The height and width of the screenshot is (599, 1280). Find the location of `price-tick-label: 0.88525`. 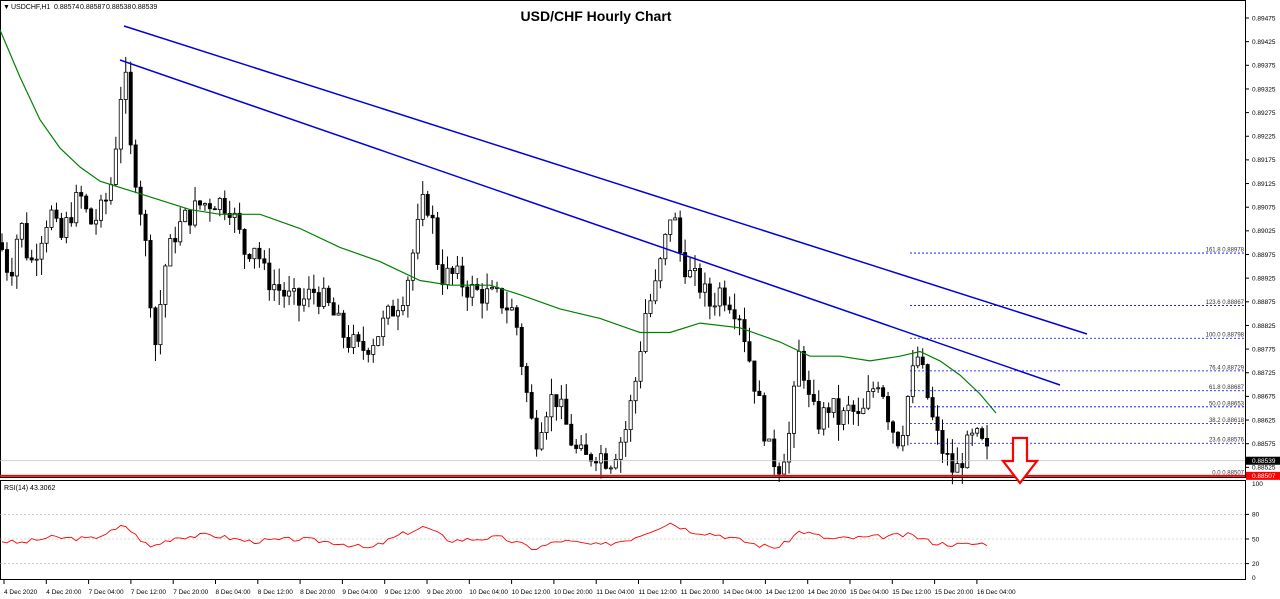

price-tick-label: 0.88525 is located at coordinates (1264, 468).